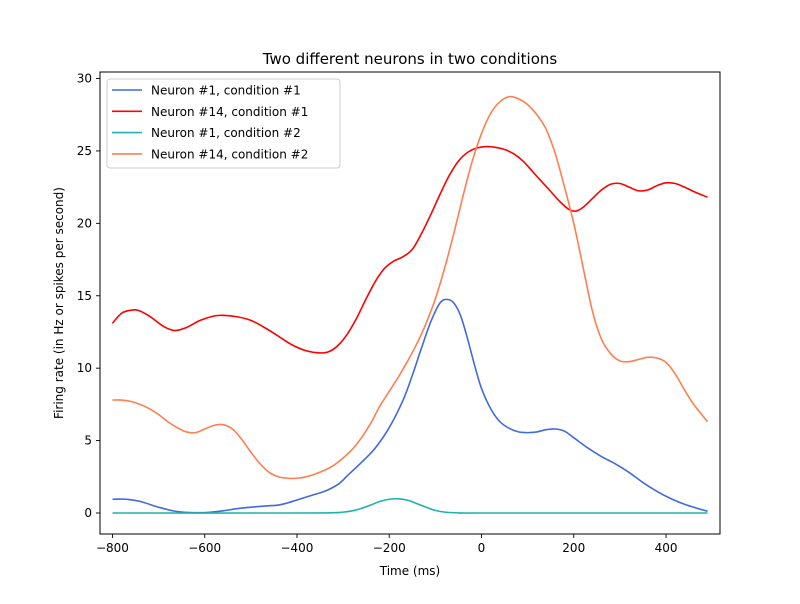 The width and height of the screenshot is (800, 604). Describe the element at coordinates (84, 223) in the screenshot. I see `y-tick-label: 20` at that location.